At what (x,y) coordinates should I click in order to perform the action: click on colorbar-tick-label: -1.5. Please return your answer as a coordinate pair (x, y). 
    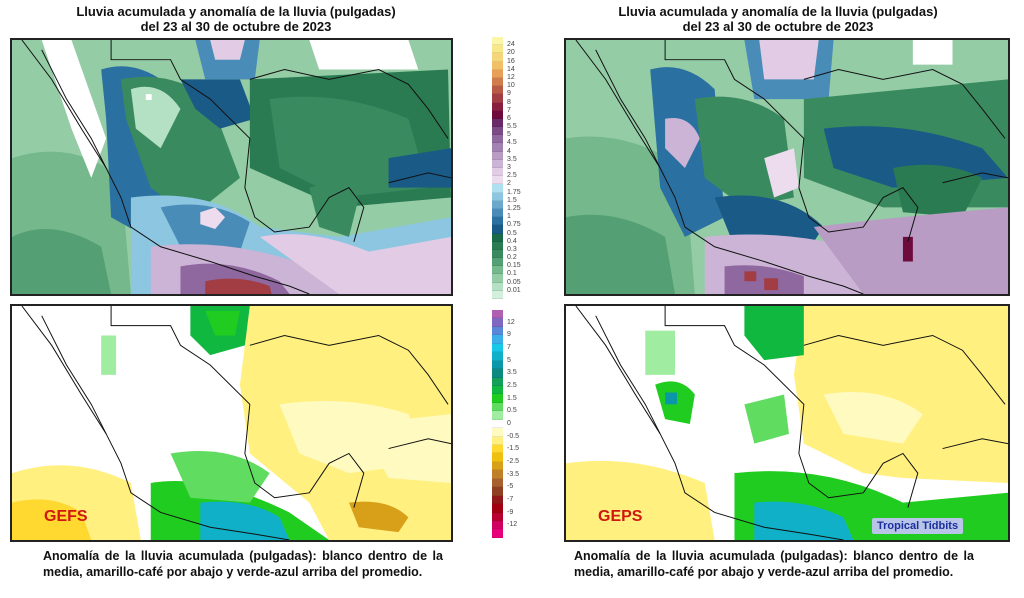
    Looking at the image, I should click on (513, 449).